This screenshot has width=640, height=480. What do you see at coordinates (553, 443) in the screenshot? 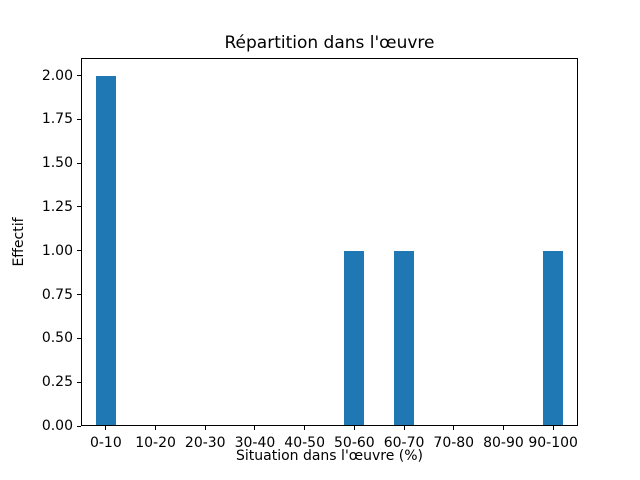
I see `x-tick-label-90-100: 90-100` at bounding box center [553, 443].